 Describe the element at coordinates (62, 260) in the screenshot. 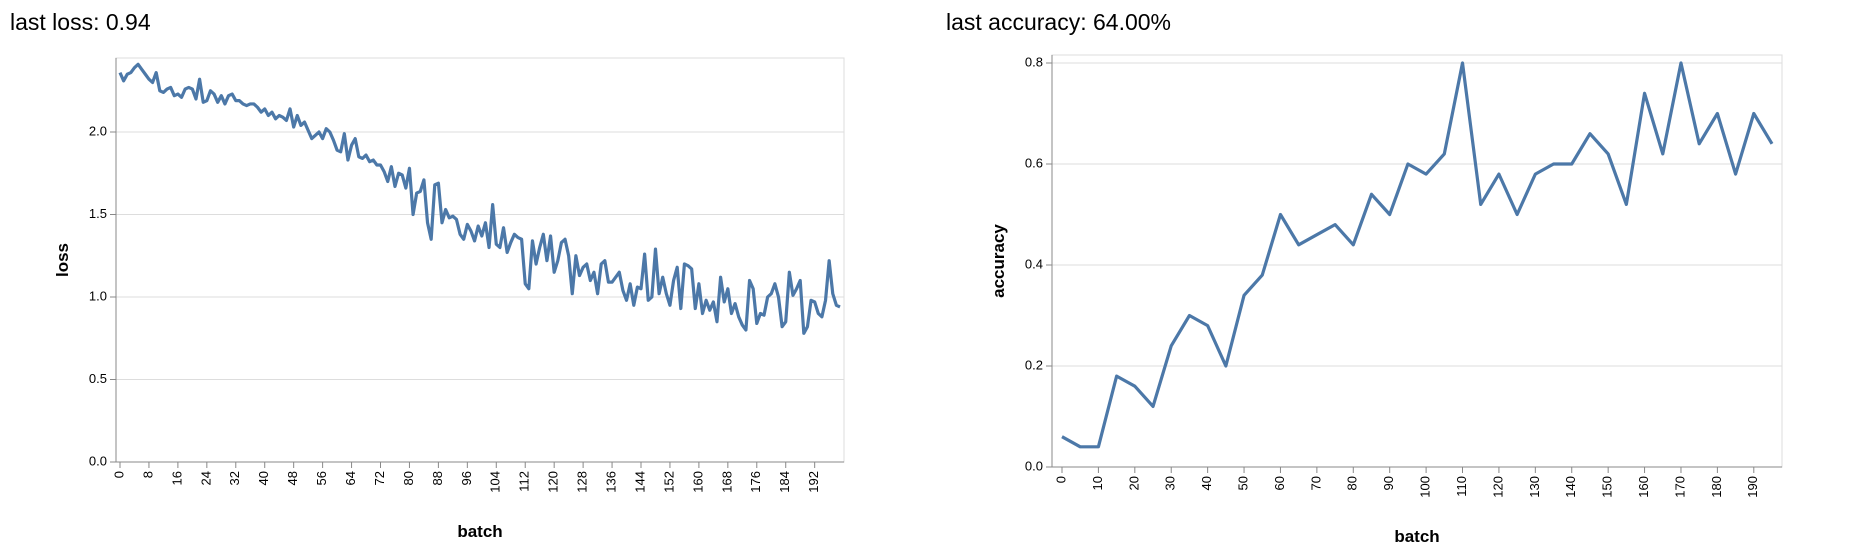

I see `y-axis-title: loss` at that location.